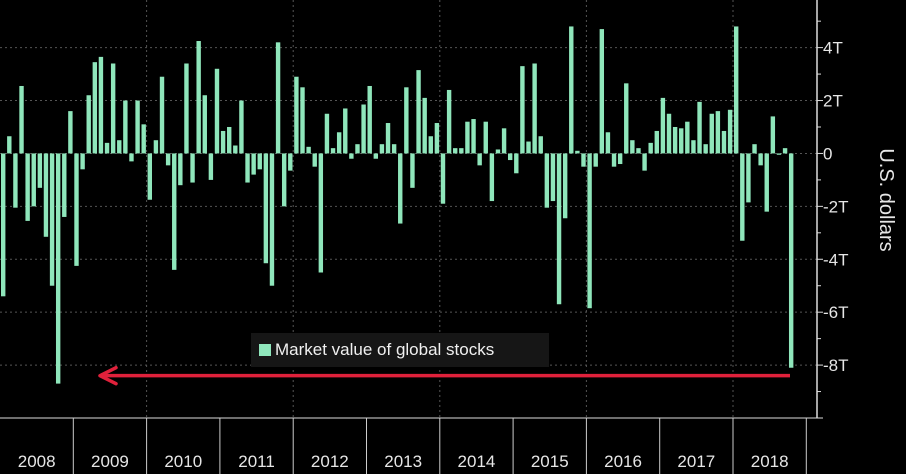 The height and width of the screenshot is (474, 906). What do you see at coordinates (477, 461) in the screenshot?
I see `x-tick-label: 2014` at bounding box center [477, 461].